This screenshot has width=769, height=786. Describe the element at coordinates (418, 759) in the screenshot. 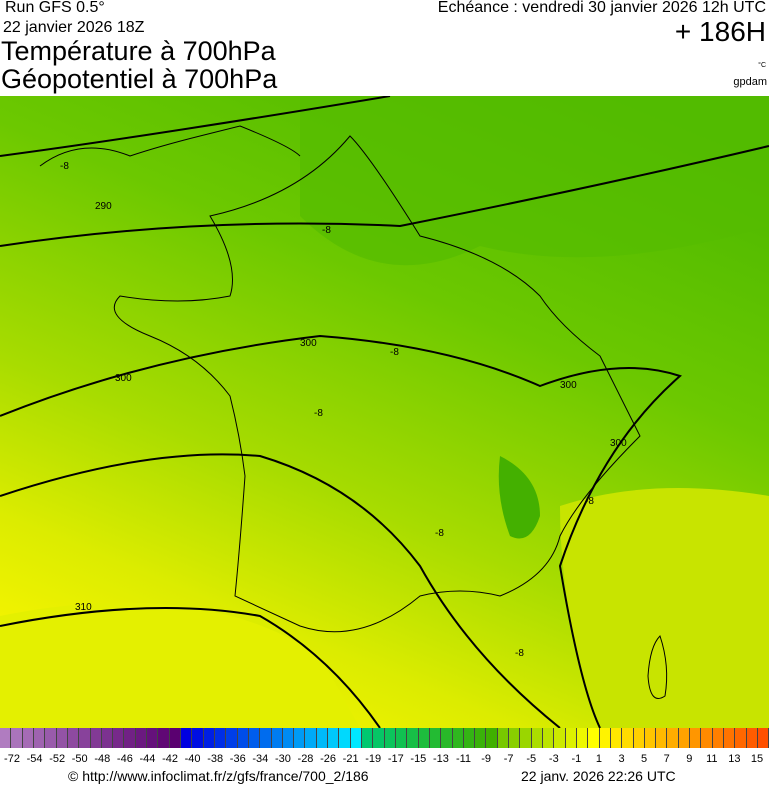

I see `color-scale-label: -15` at that location.